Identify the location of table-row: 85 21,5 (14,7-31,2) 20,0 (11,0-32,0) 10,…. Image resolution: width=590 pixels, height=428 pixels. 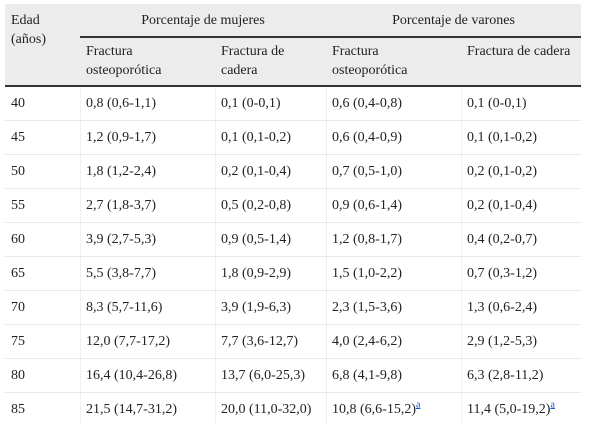
(293, 408).